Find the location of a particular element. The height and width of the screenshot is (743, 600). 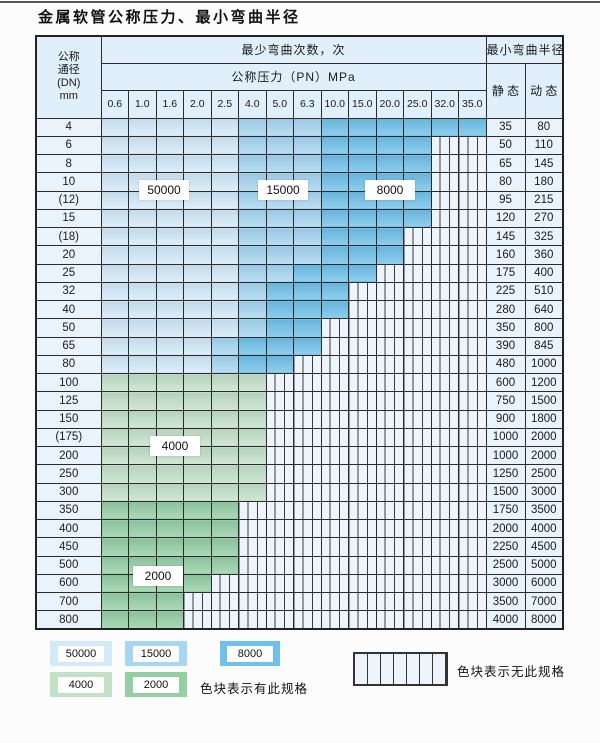

dn-cell: (18) is located at coordinates (68, 236).